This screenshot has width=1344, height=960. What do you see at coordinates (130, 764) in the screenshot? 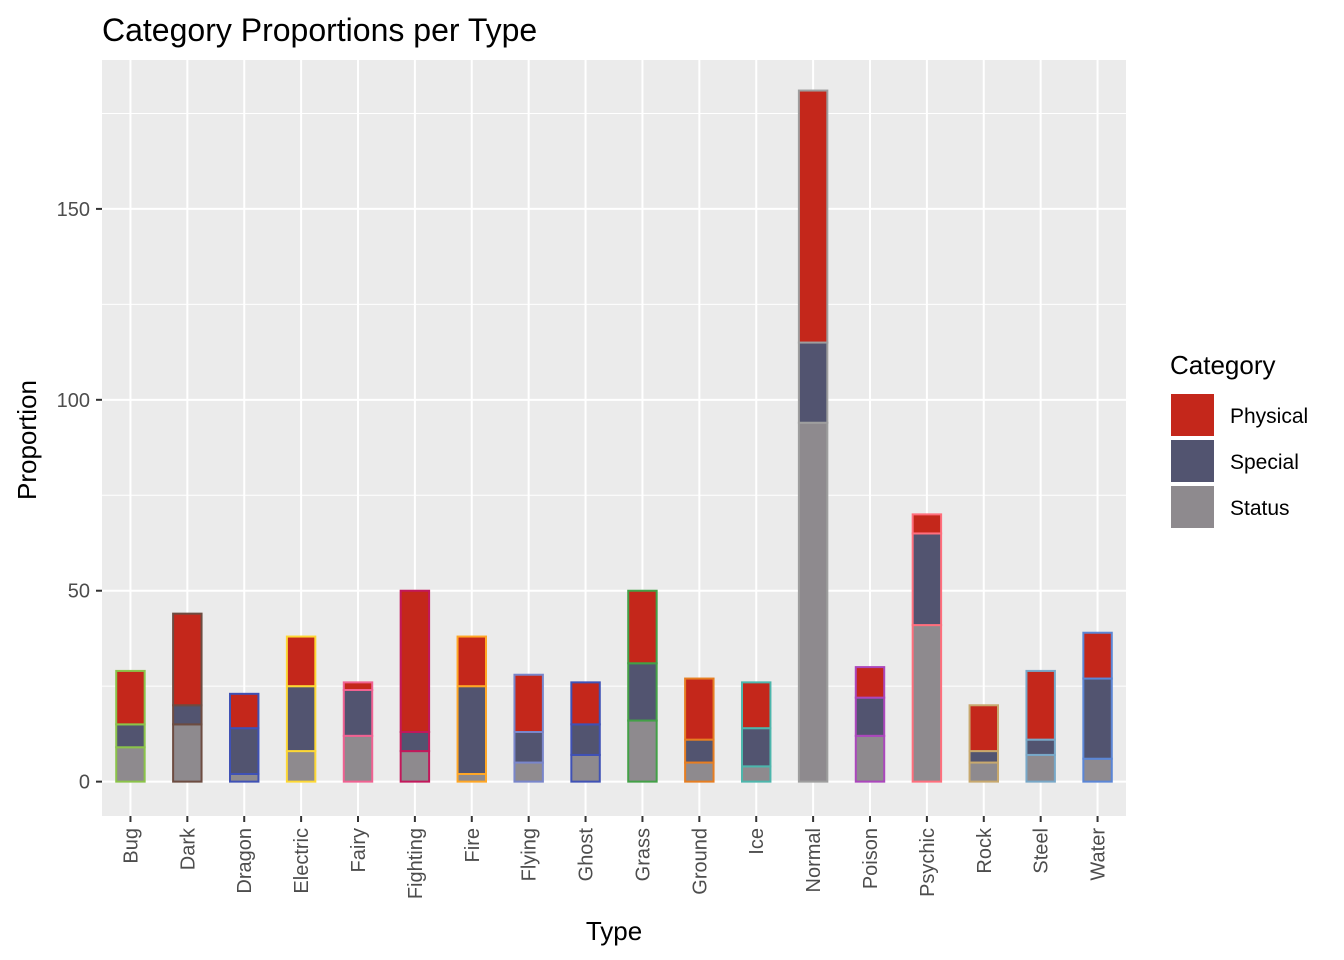
I see `bar-bug-status` at bounding box center [130, 764].